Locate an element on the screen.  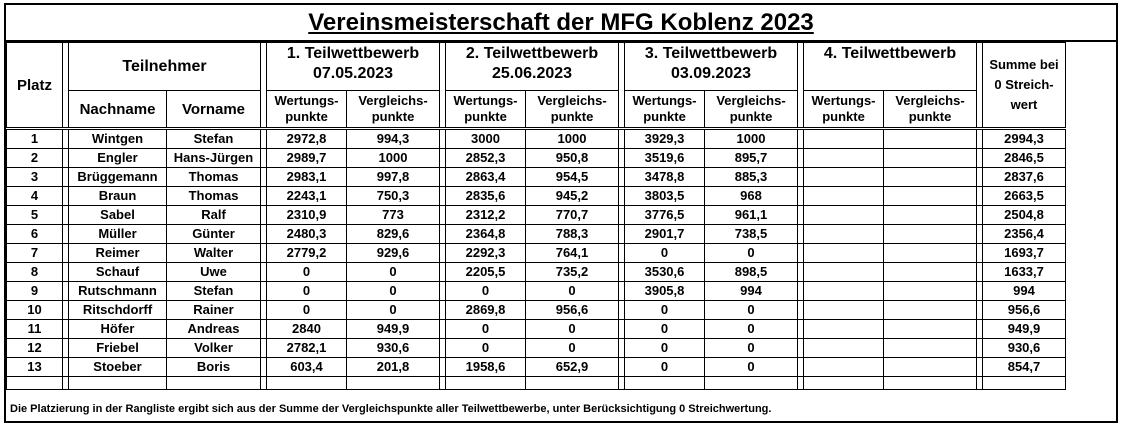
cell-wertung-3: 3519,6 is located at coordinates (664, 158).